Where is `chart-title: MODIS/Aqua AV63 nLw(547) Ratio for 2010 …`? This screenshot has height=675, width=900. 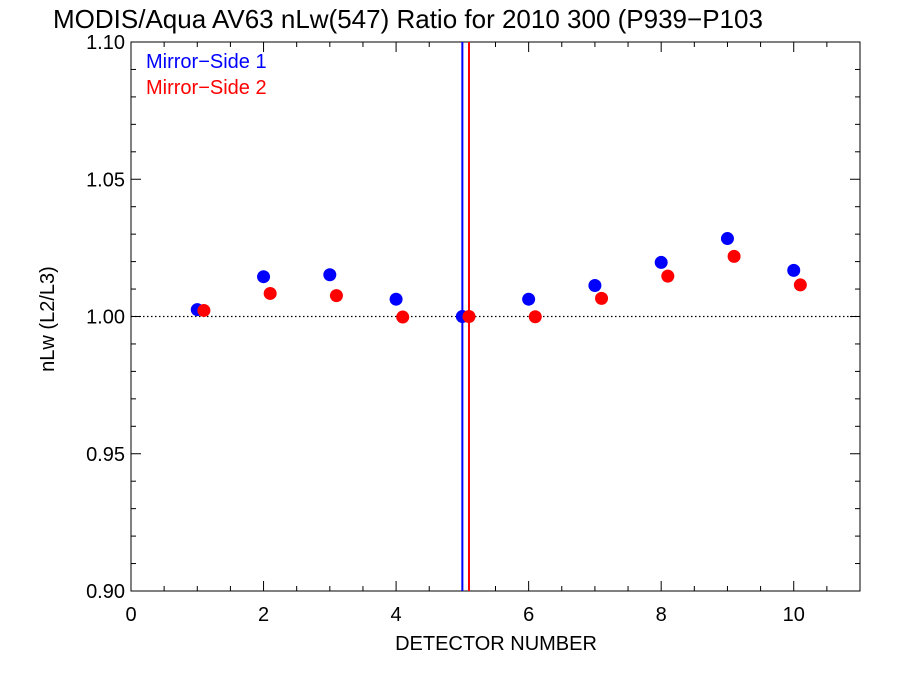
chart-title: MODIS/Aqua AV63 nLw(547) Ratio for 2010 … is located at coordinates (408, 19).